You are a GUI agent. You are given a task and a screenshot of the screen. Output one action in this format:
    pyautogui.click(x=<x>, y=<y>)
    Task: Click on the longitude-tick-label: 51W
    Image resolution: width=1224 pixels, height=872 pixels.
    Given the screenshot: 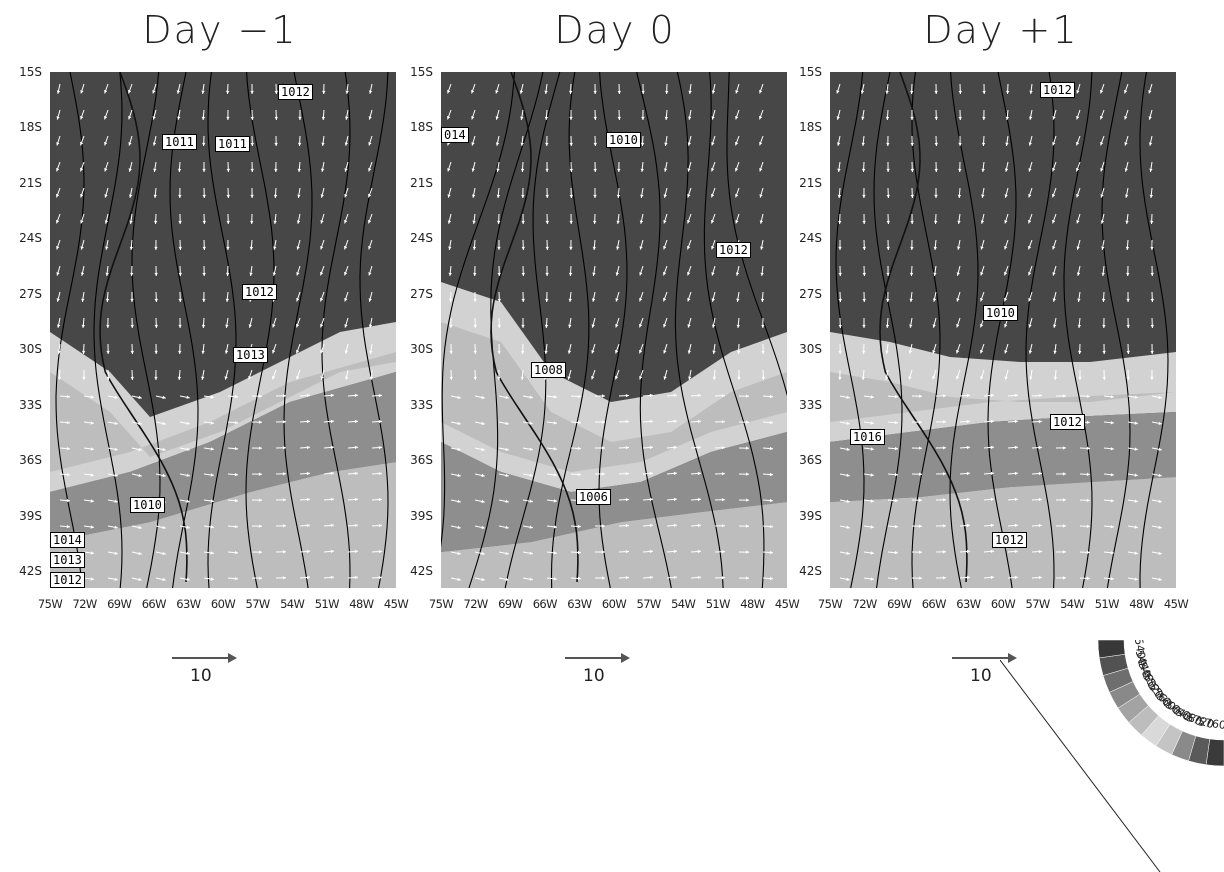 What is the action you would take?
    pyautogui.click(x=327, y=604)
    